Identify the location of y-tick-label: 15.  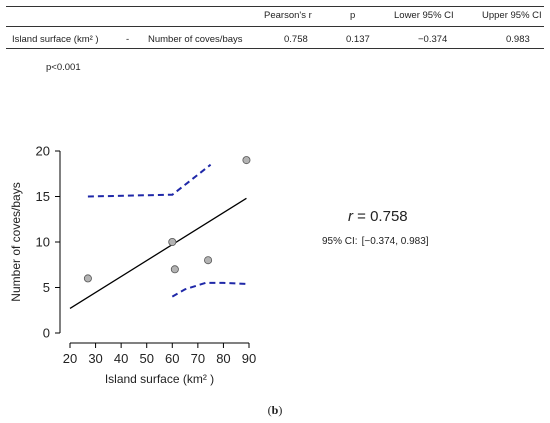
(43, 196).